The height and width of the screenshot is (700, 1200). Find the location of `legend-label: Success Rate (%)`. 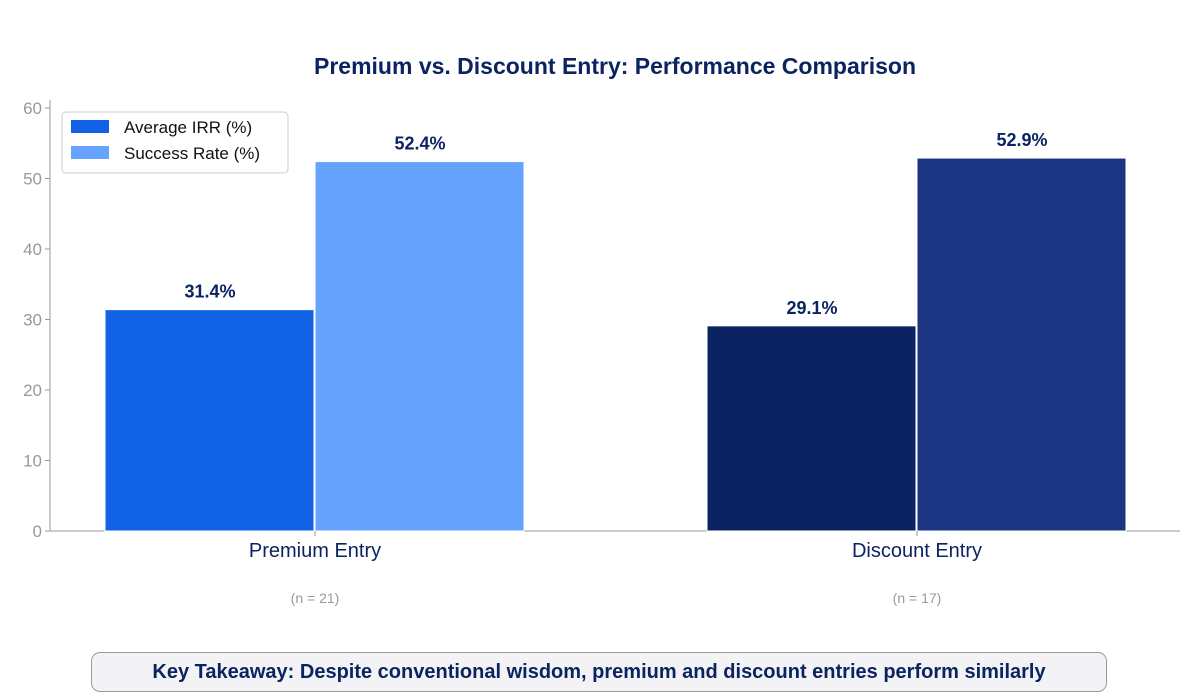

legend-label: Success Rate (%) is located at coordinates (192, 153).